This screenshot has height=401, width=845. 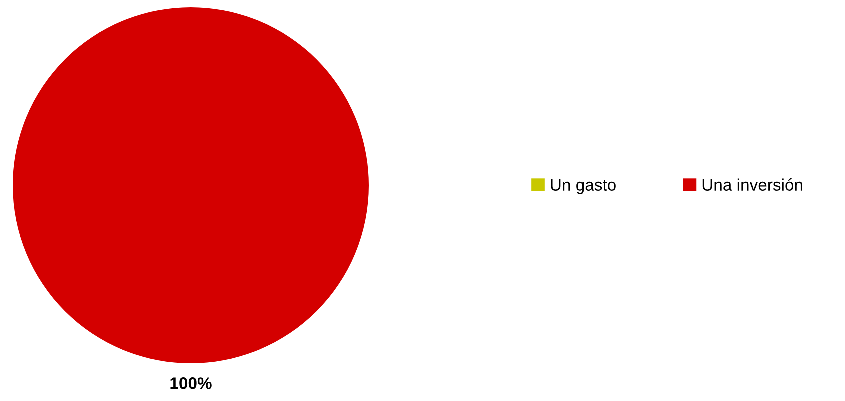 What do you see at coordinates (583, 186) in the screenshot?
I see `legend-label: Un gasto` at bounding box center [583, 186].